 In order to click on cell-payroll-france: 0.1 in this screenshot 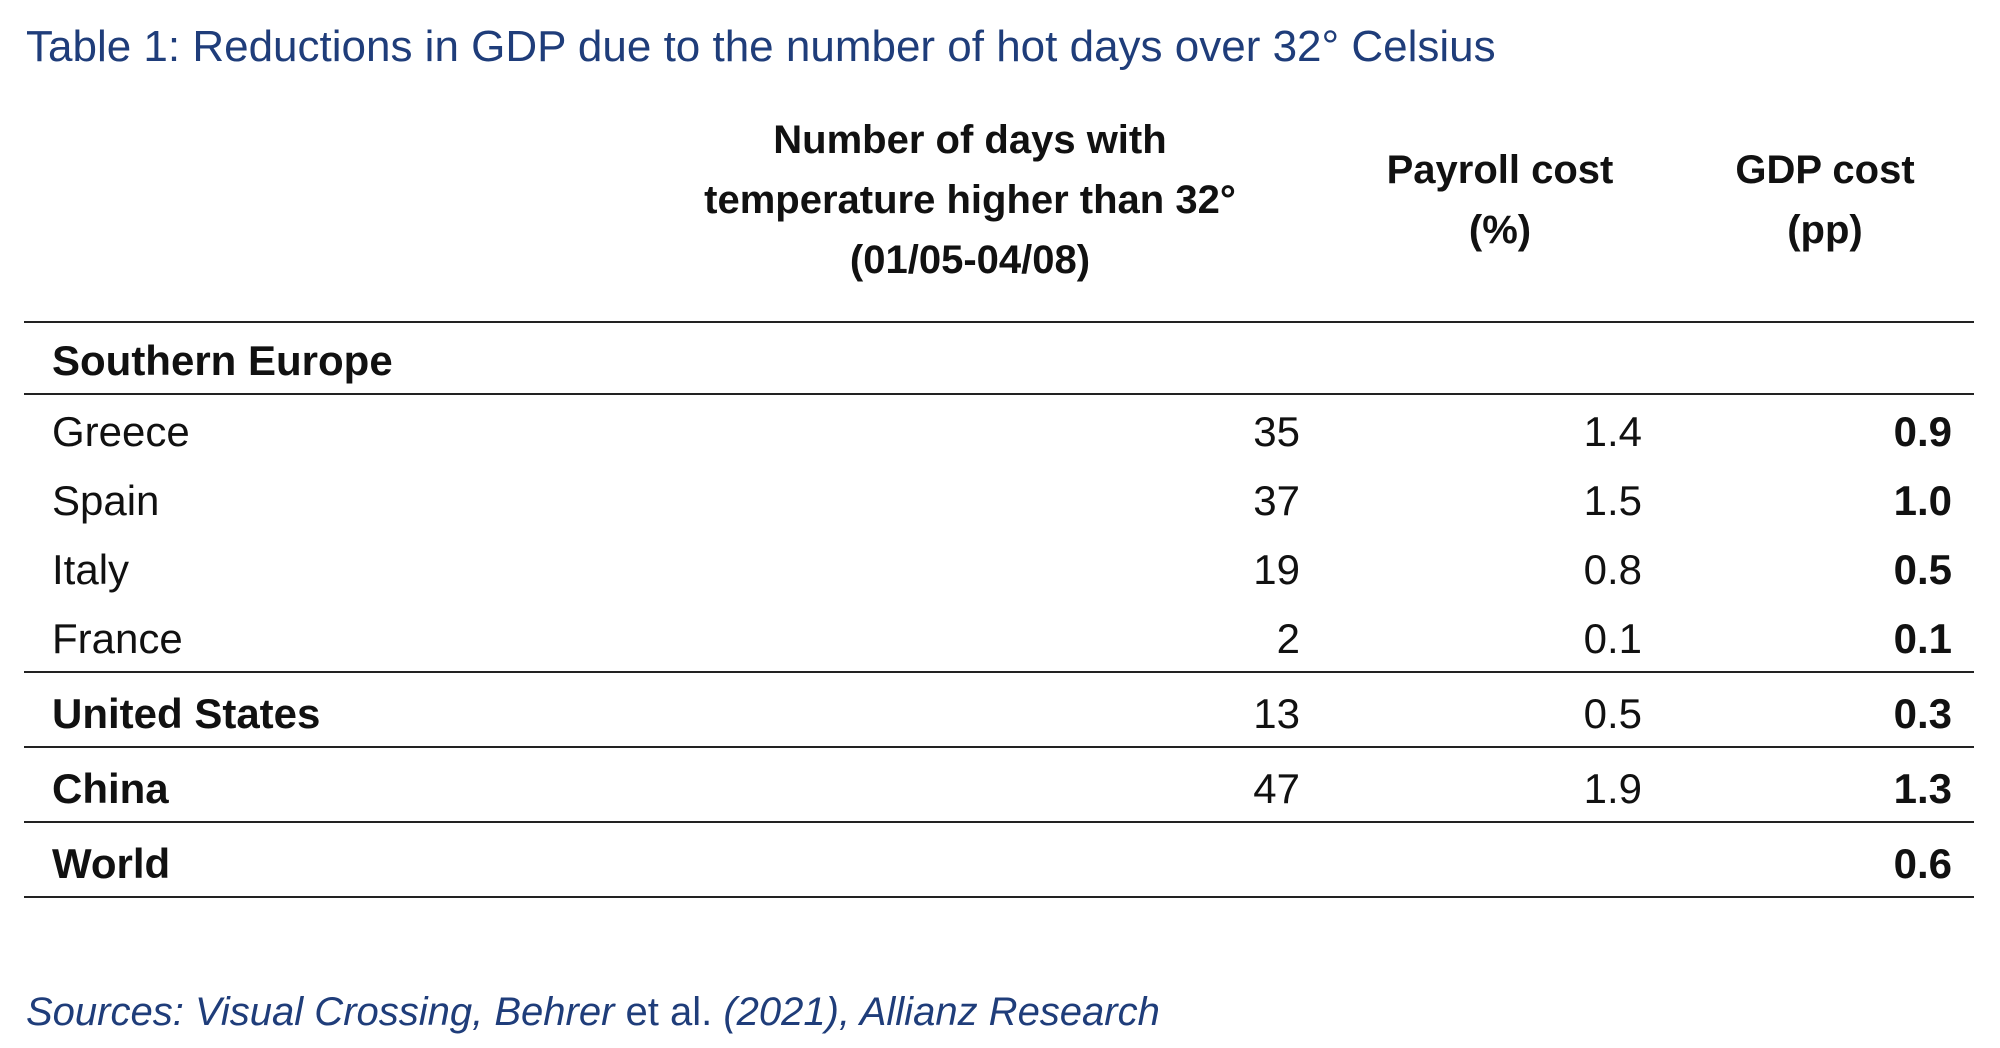, I will do `click(1612, 638)`.